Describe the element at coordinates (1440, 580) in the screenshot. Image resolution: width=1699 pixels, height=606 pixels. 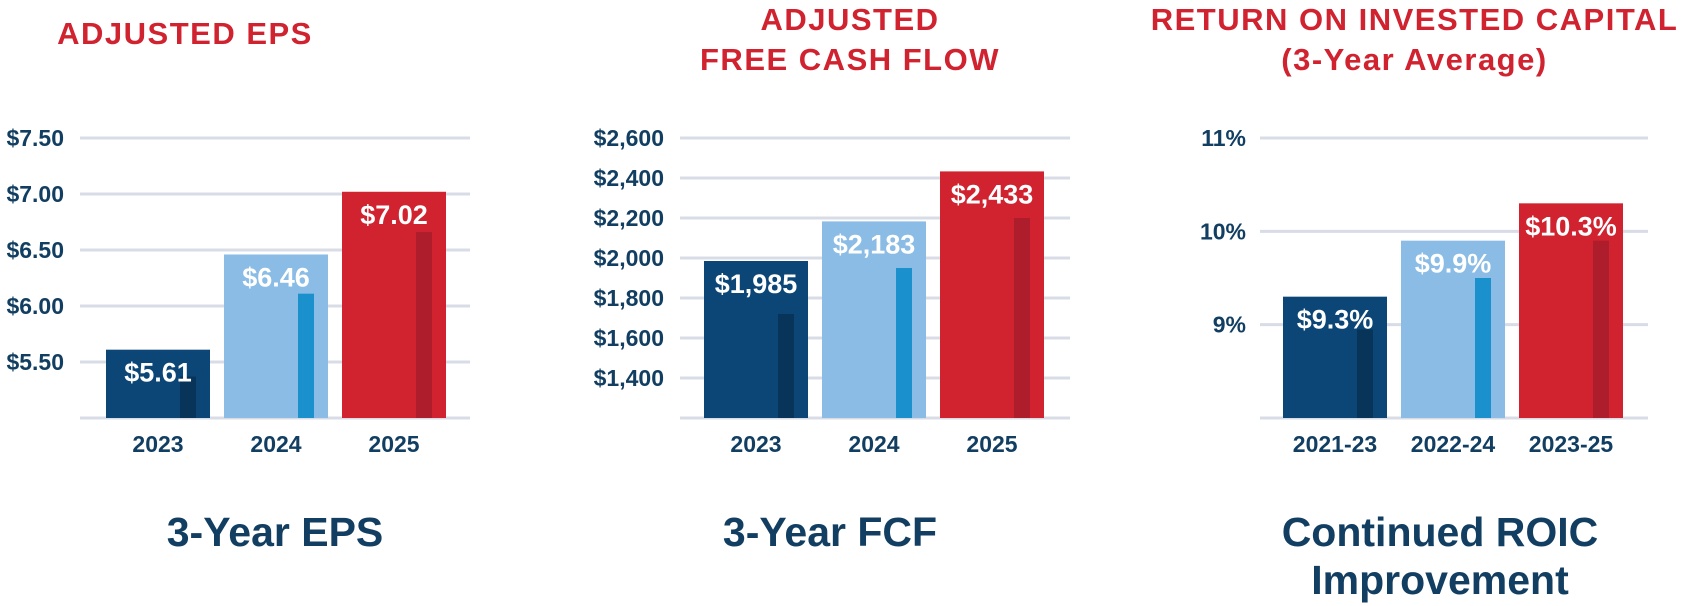
I see `roic-caption-line-2: Improvement` at that location.